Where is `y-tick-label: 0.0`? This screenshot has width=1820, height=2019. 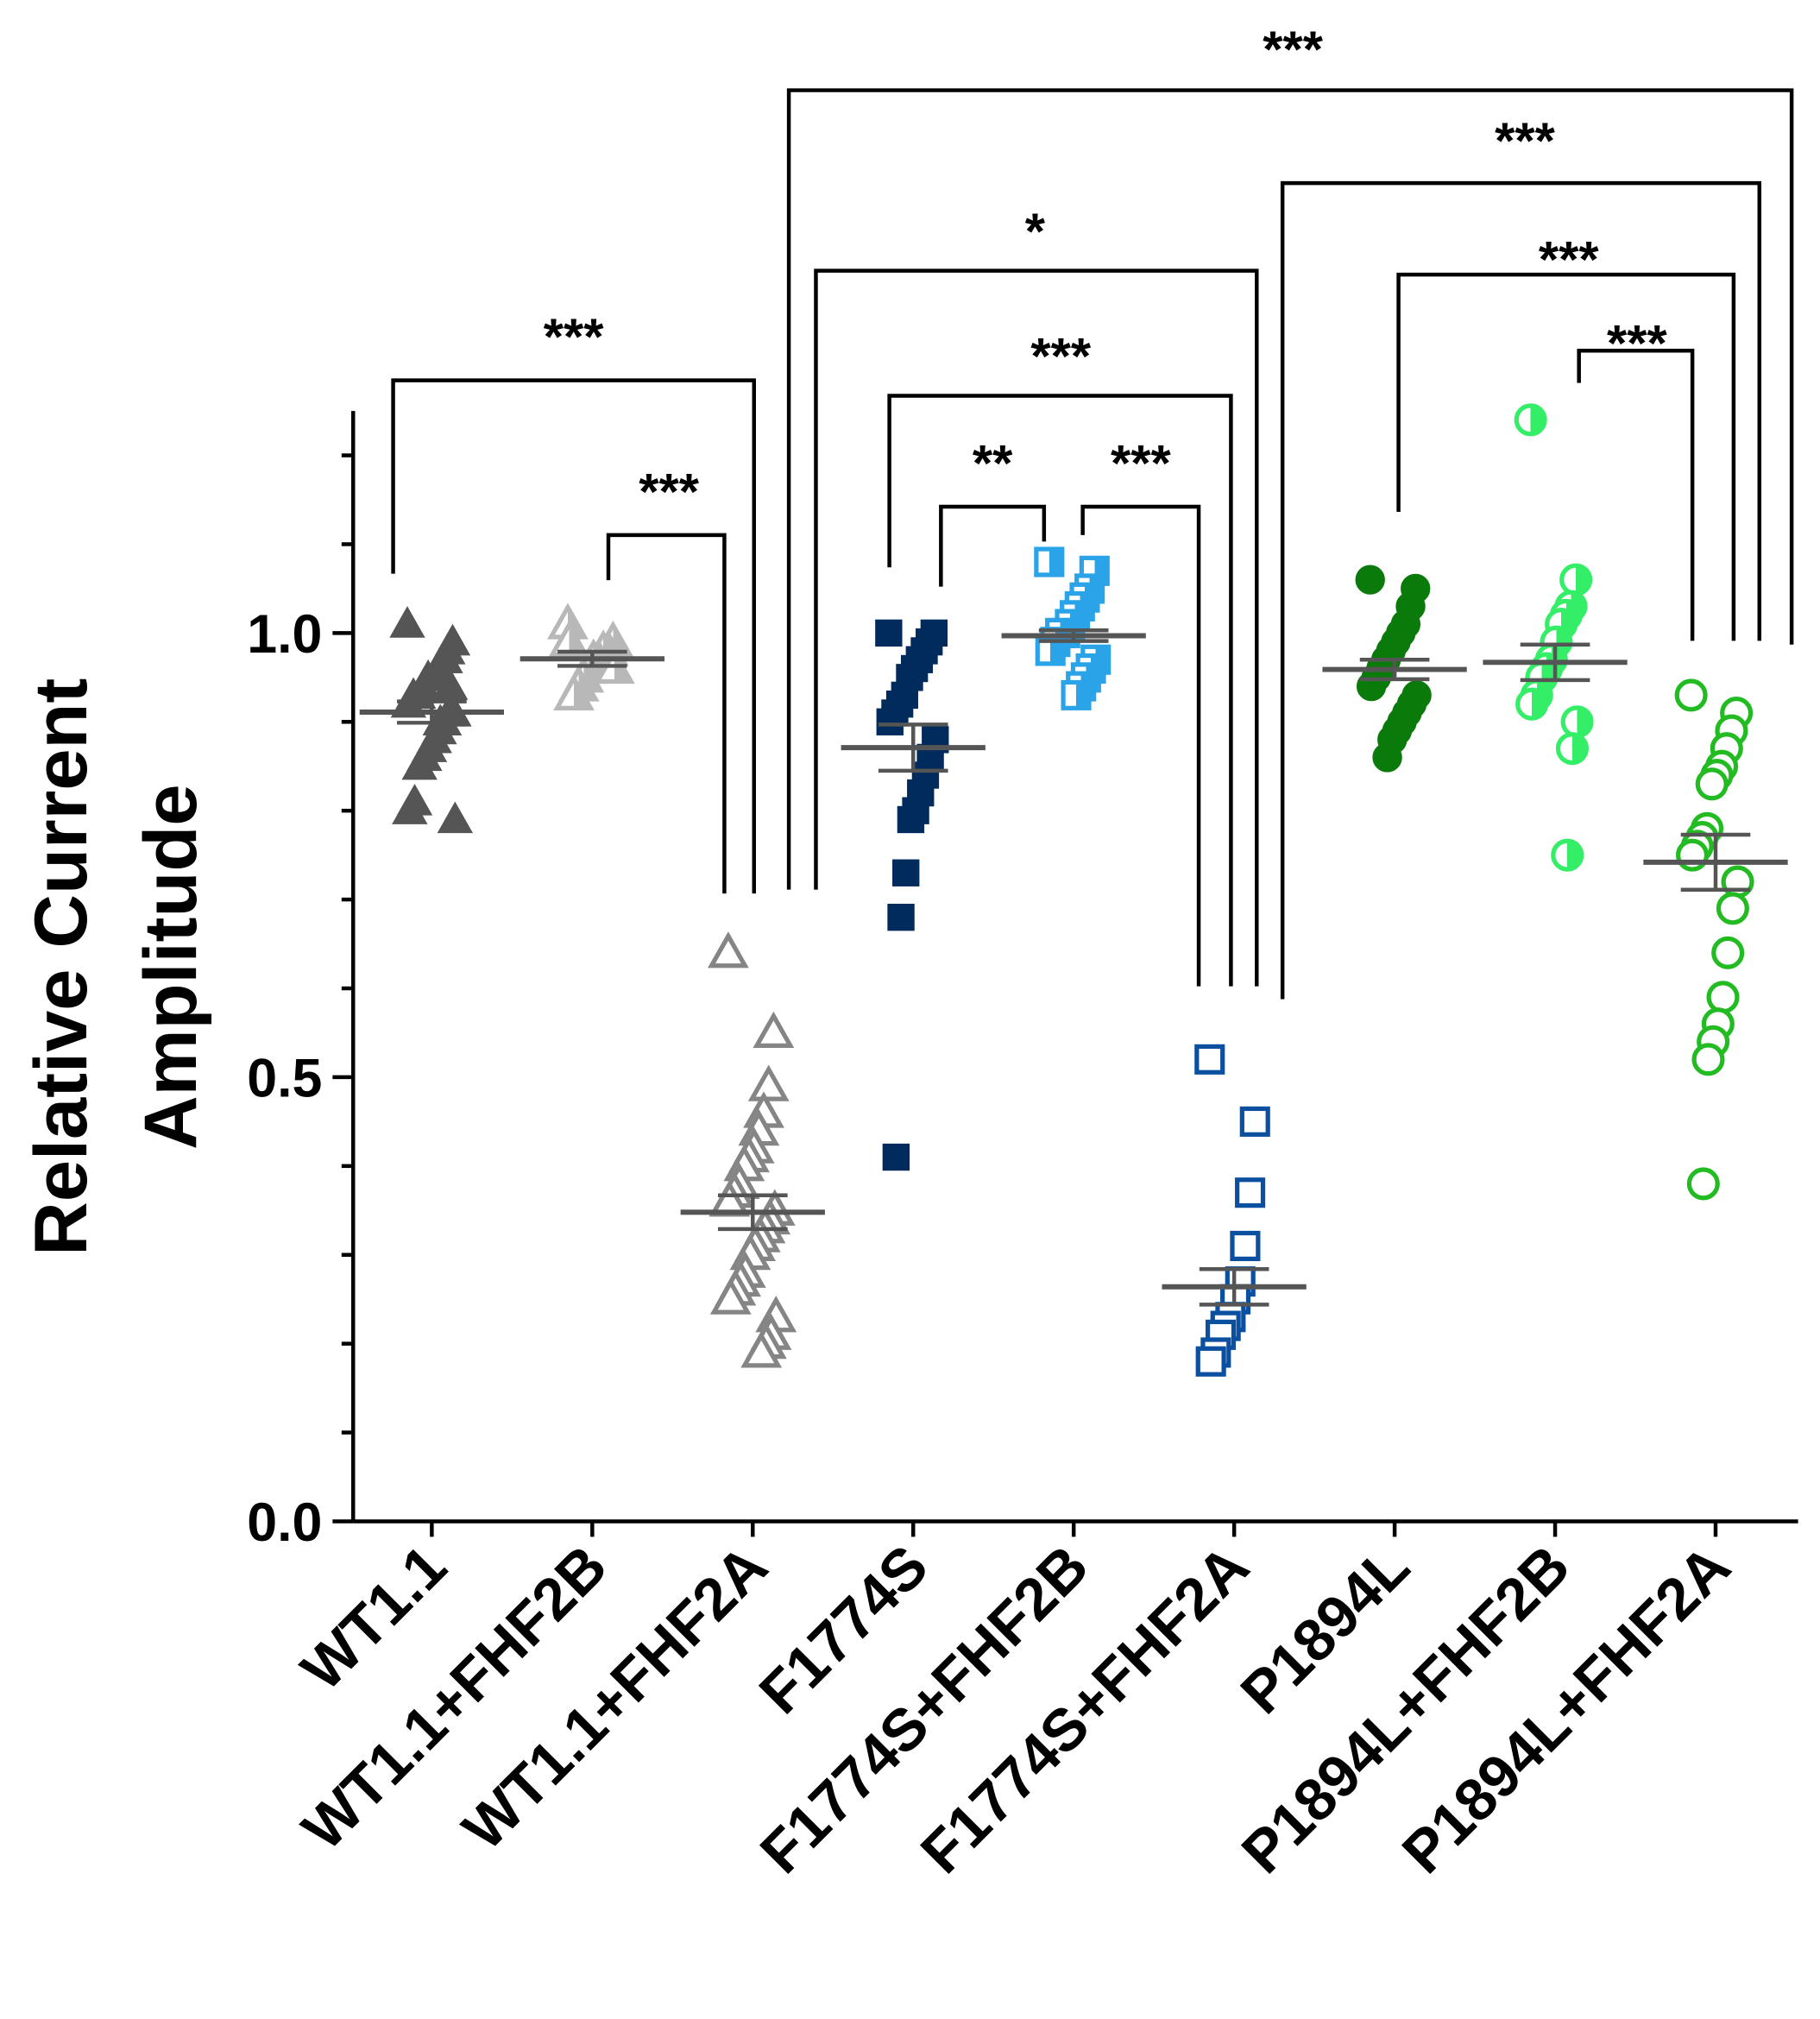
y-tick-label: 0.0 is located at coordinates (285, 1523).